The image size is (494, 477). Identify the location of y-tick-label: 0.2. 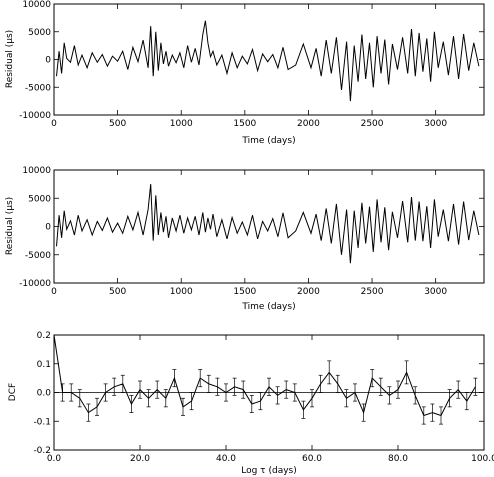
(44, 336).